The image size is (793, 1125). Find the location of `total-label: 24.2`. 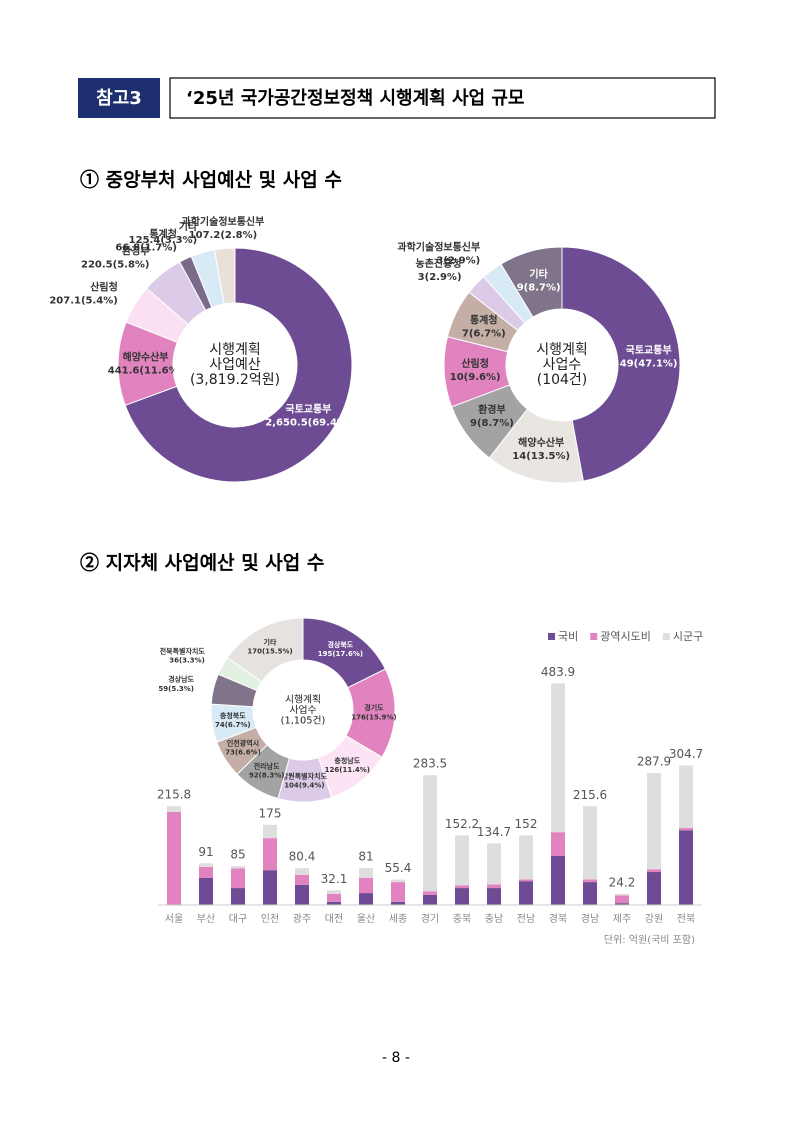

total-label: 24.2 is located at coordinates (622, 882).